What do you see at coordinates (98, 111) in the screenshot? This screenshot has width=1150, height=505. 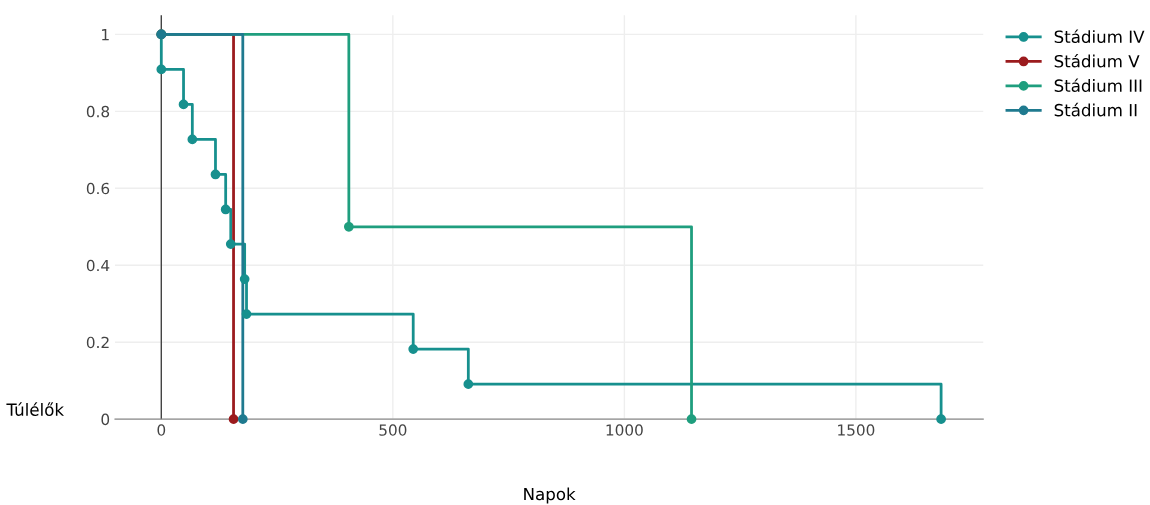 I see `y-tick-label: 0.8` at bounding box center [98, 111].